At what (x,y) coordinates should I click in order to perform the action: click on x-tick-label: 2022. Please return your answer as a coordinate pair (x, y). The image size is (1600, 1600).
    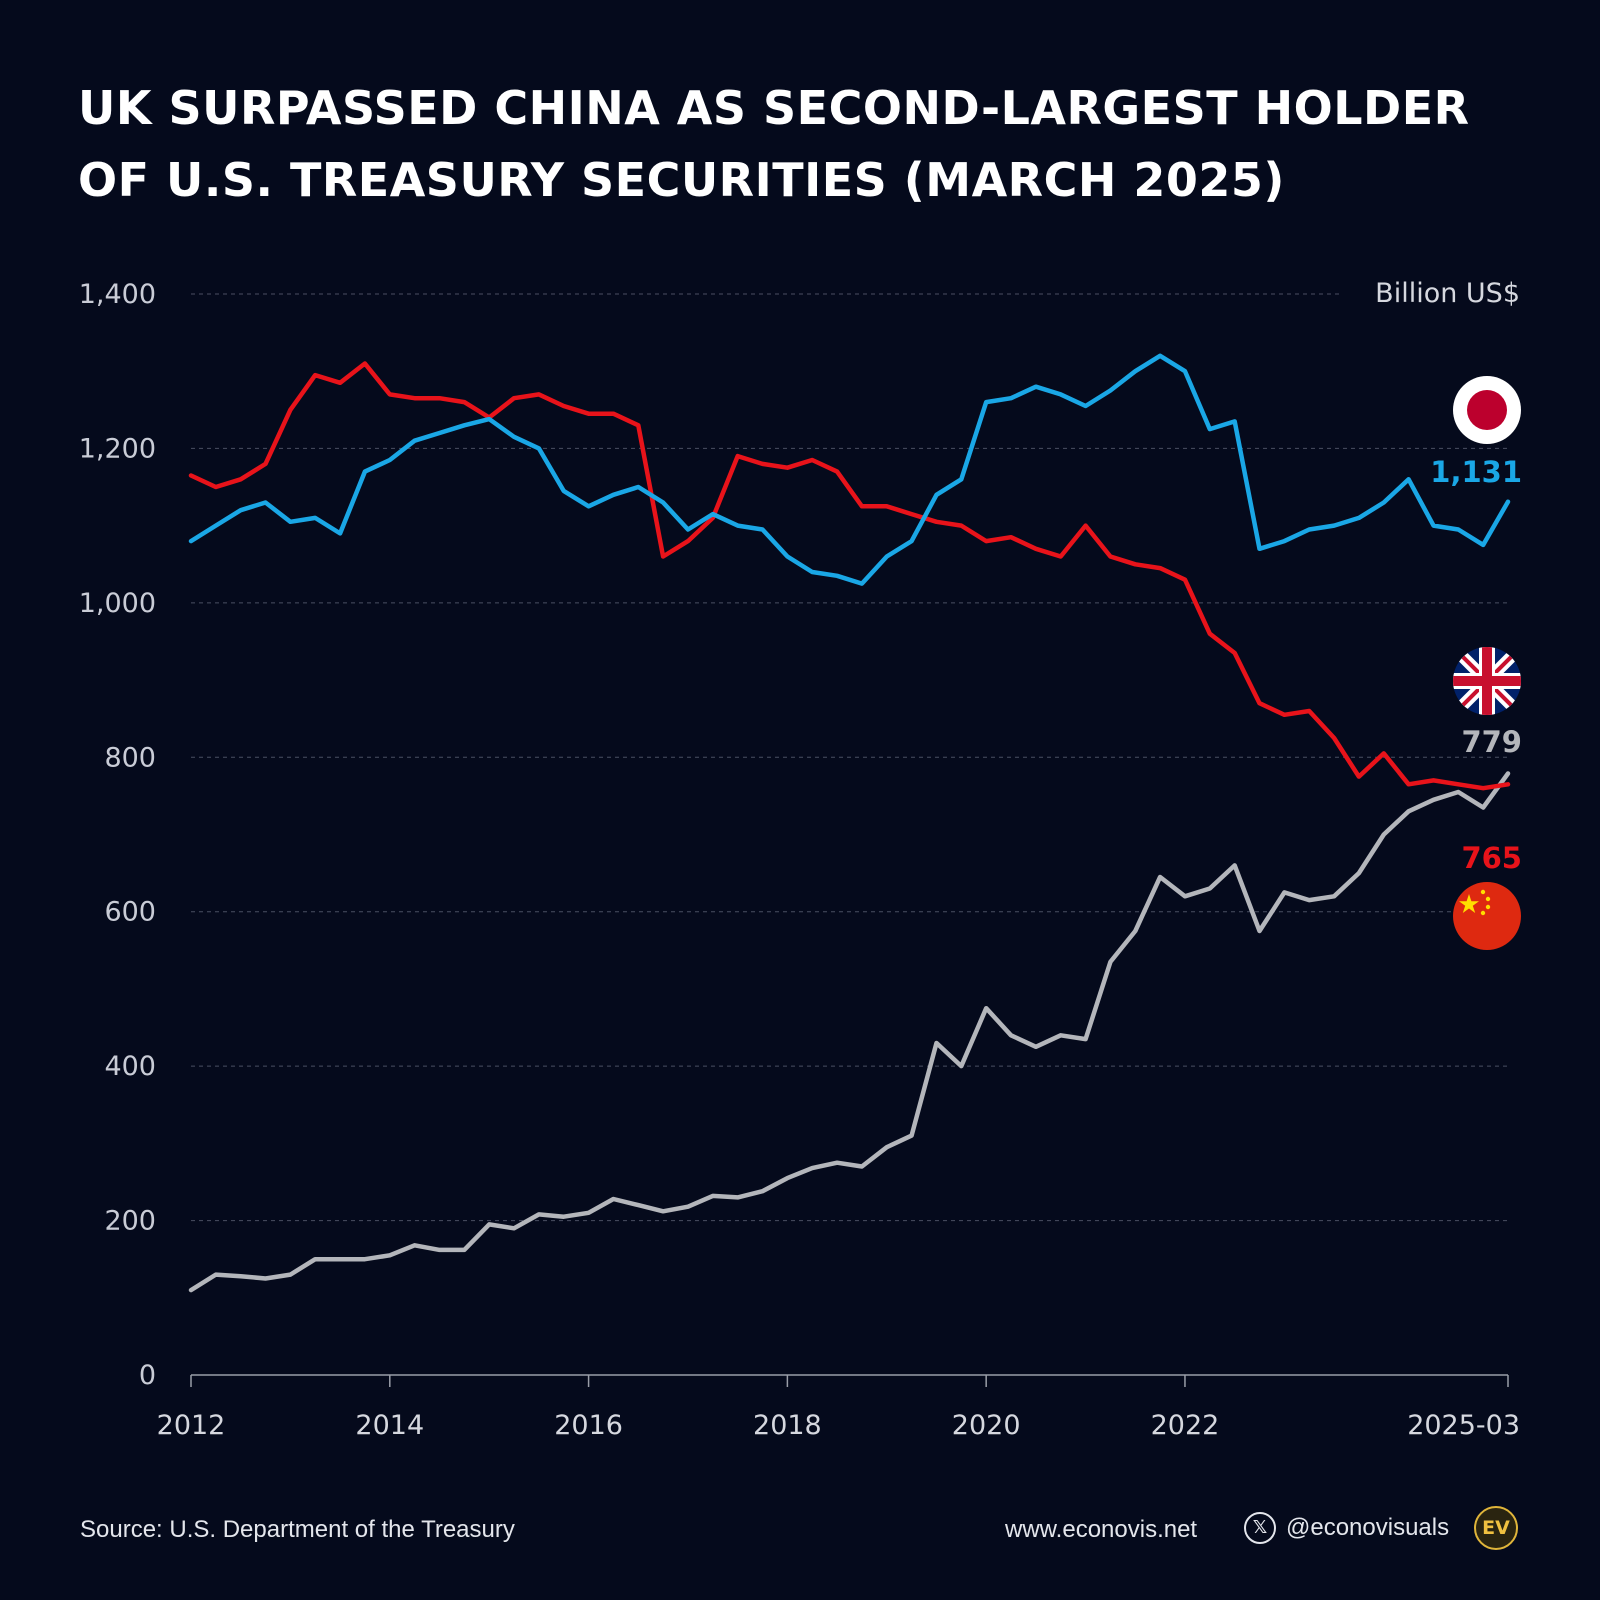
    Looking at the image, I should click on (1185, 1425).